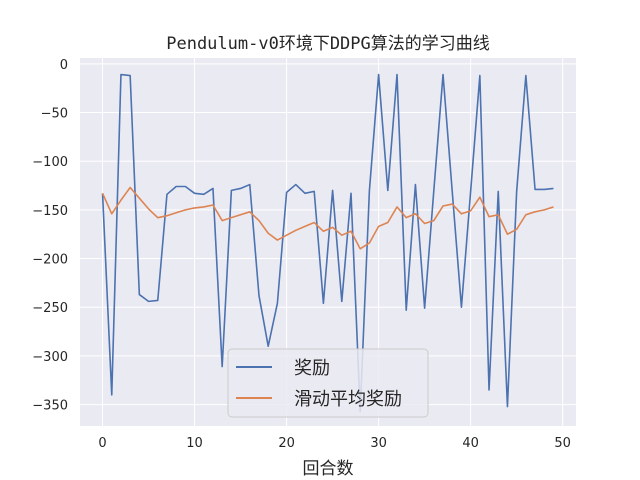 This screenshot has height=480, width=640. I want to click on x-tick-label: 20, so click(286, 443).